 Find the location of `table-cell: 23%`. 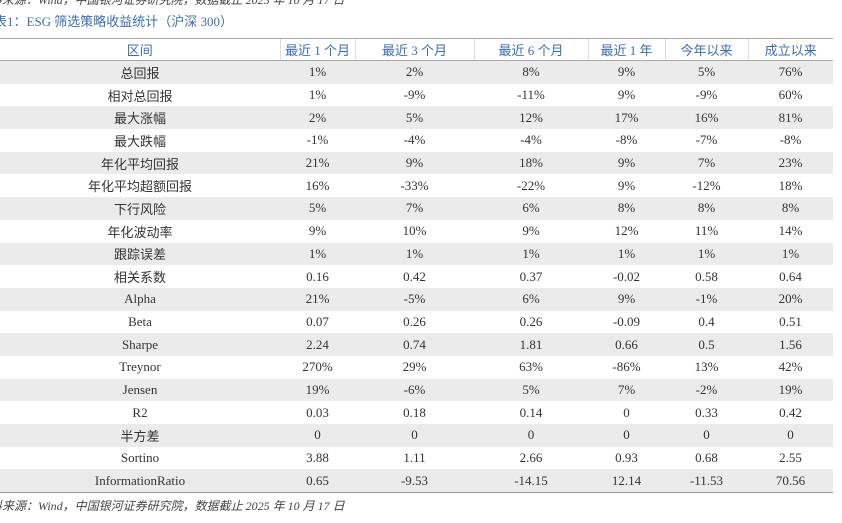

table-cell: 23% is located at coordinates (790, 163).